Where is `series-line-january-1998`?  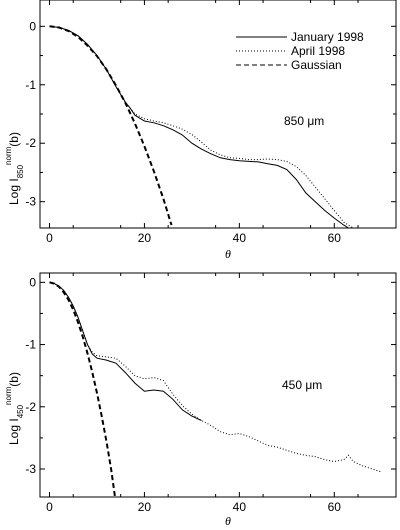 series-line-january-1998 is located at coordinates (125, 351).